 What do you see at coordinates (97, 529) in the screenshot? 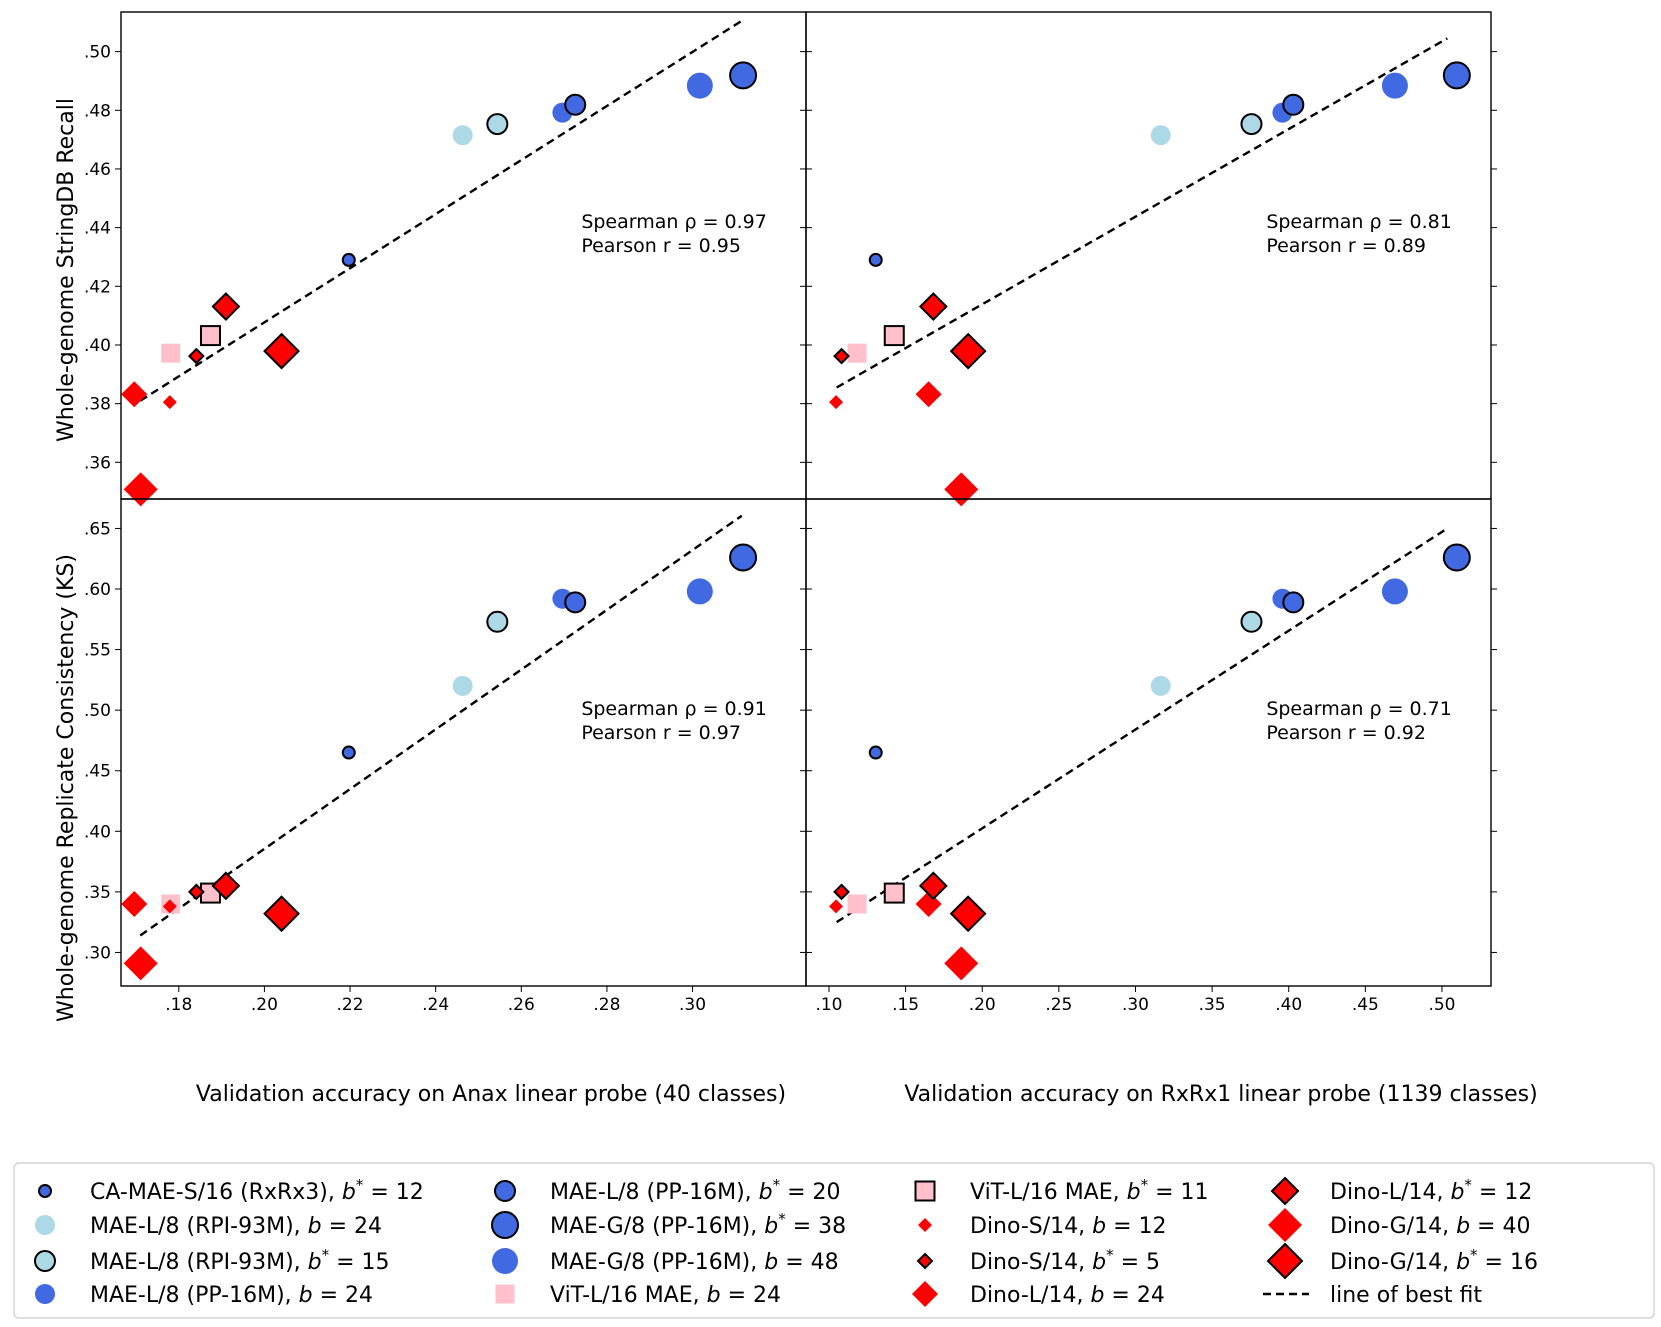
I see `y-tick-label: .65` at bounding box center [97, 529].